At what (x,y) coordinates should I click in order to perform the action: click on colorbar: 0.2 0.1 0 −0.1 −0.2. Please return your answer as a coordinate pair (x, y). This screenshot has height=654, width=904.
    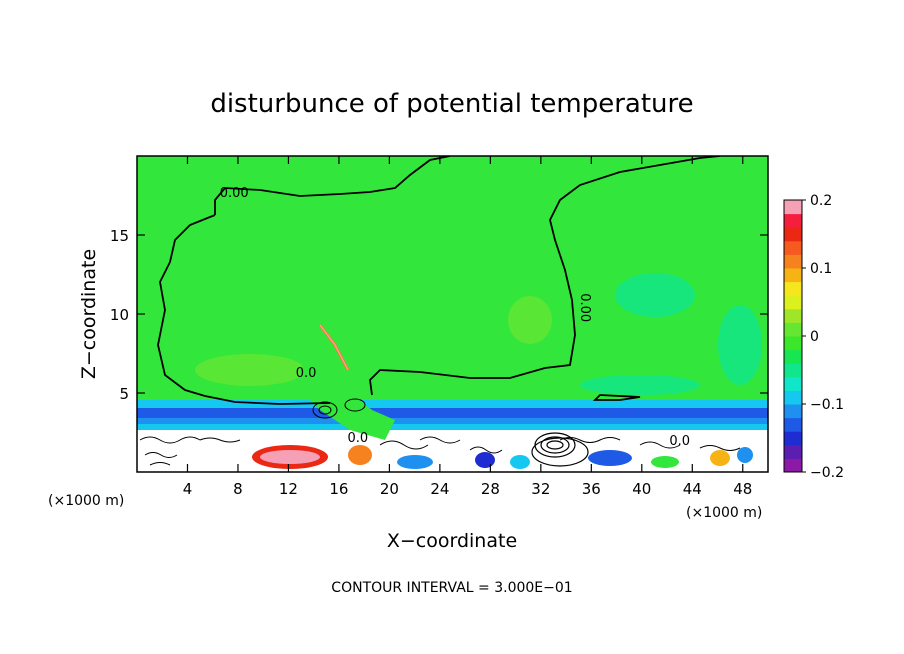
    Looking at the image, I should click on (813, 337).